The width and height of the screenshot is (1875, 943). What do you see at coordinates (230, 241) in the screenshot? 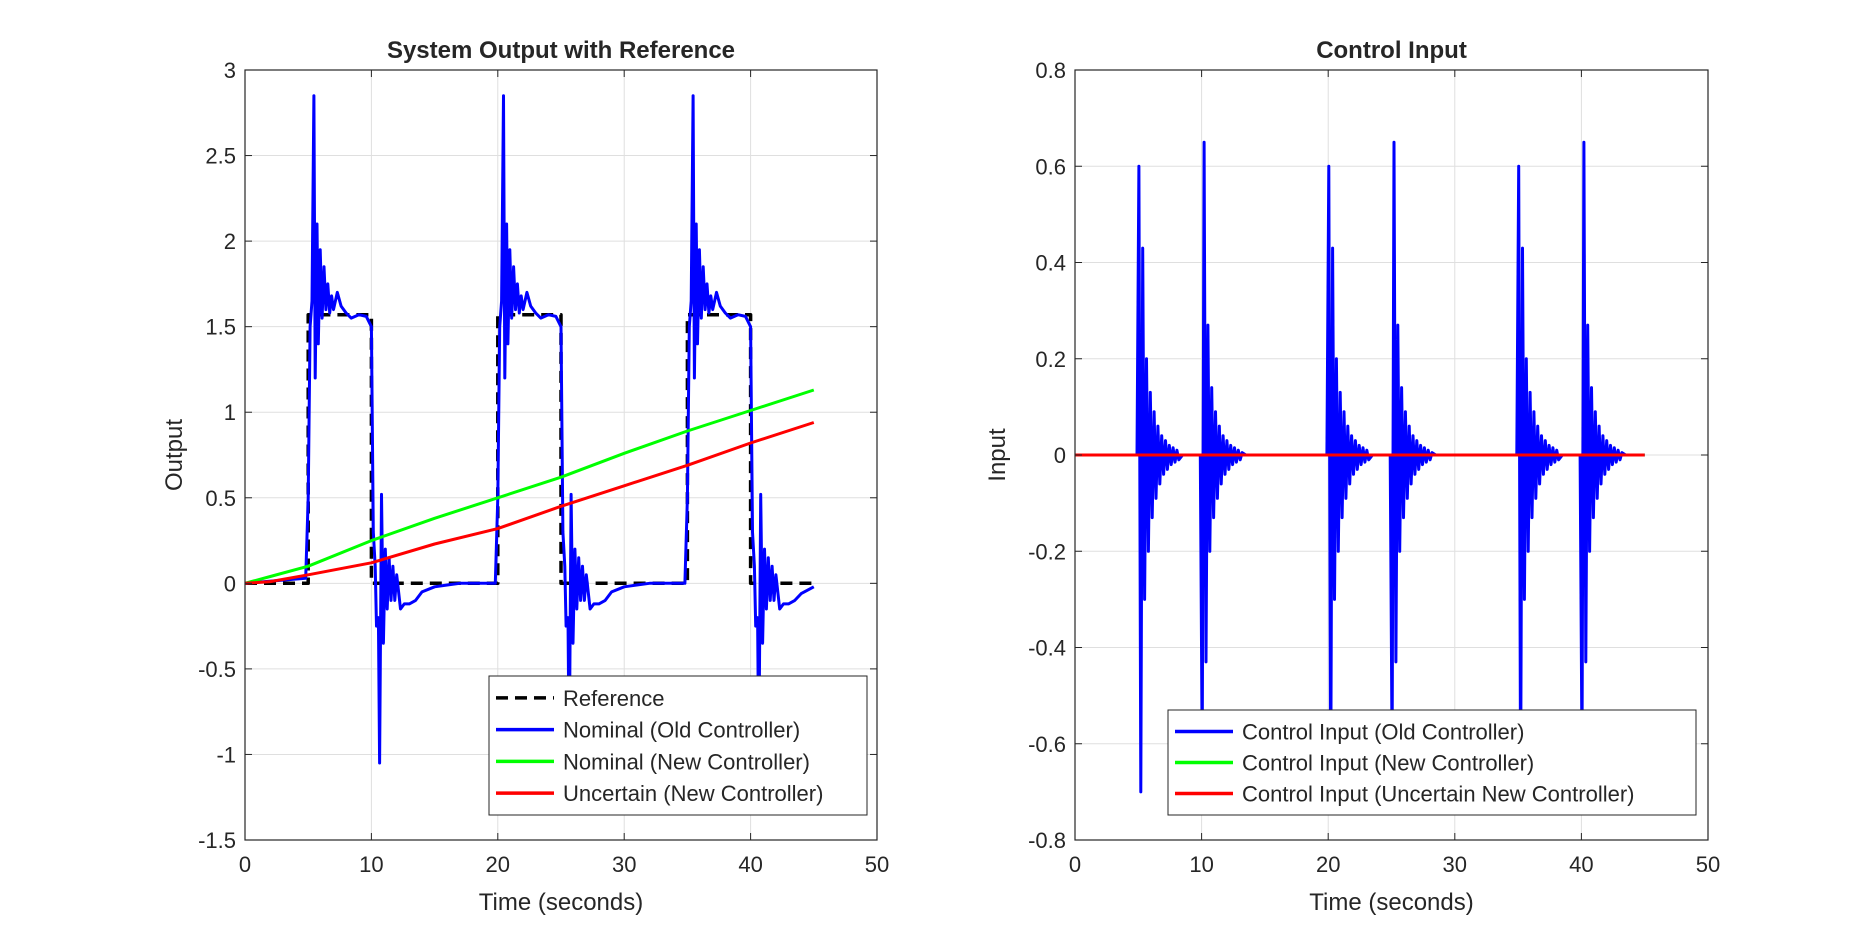
I see `y-tick-label: 2` at bounding box center [230, 241].